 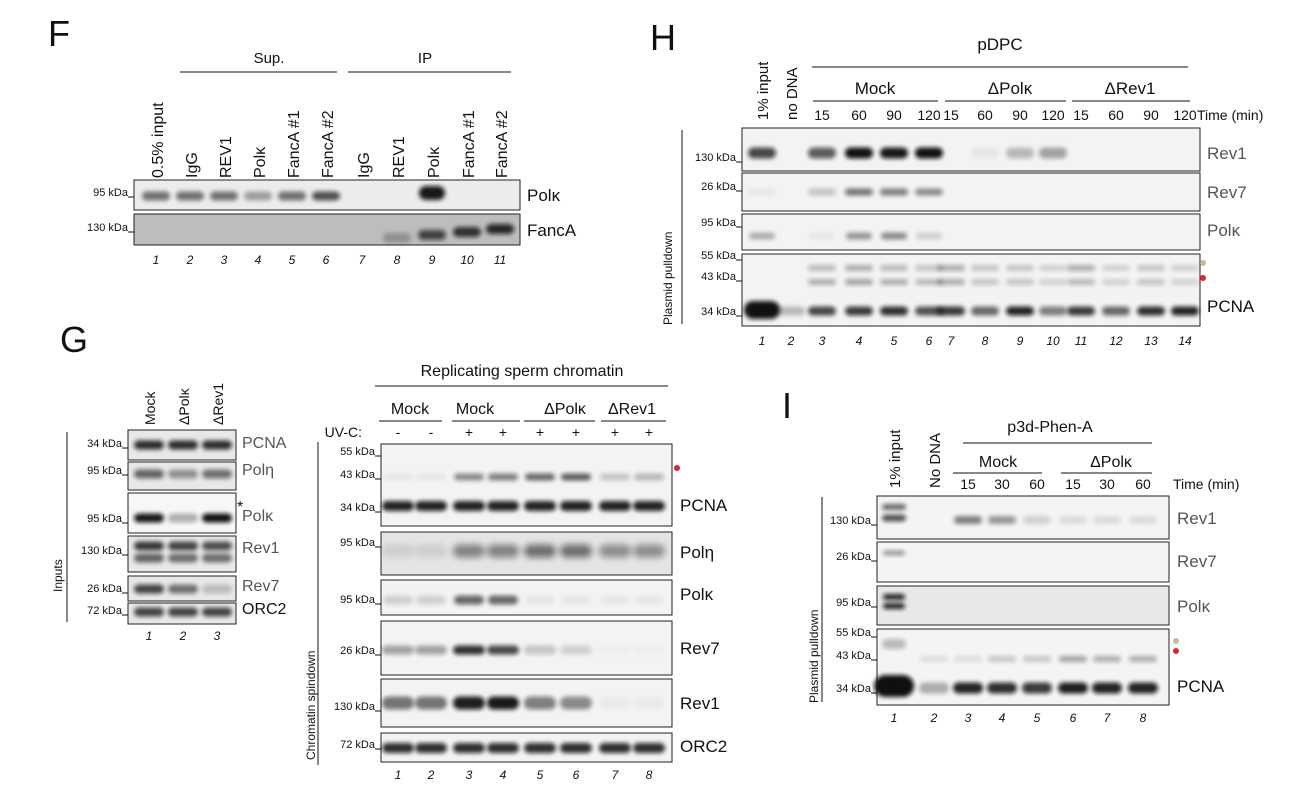 I want to click on lane-number-i-2: 2, so click(x=934, y=718).